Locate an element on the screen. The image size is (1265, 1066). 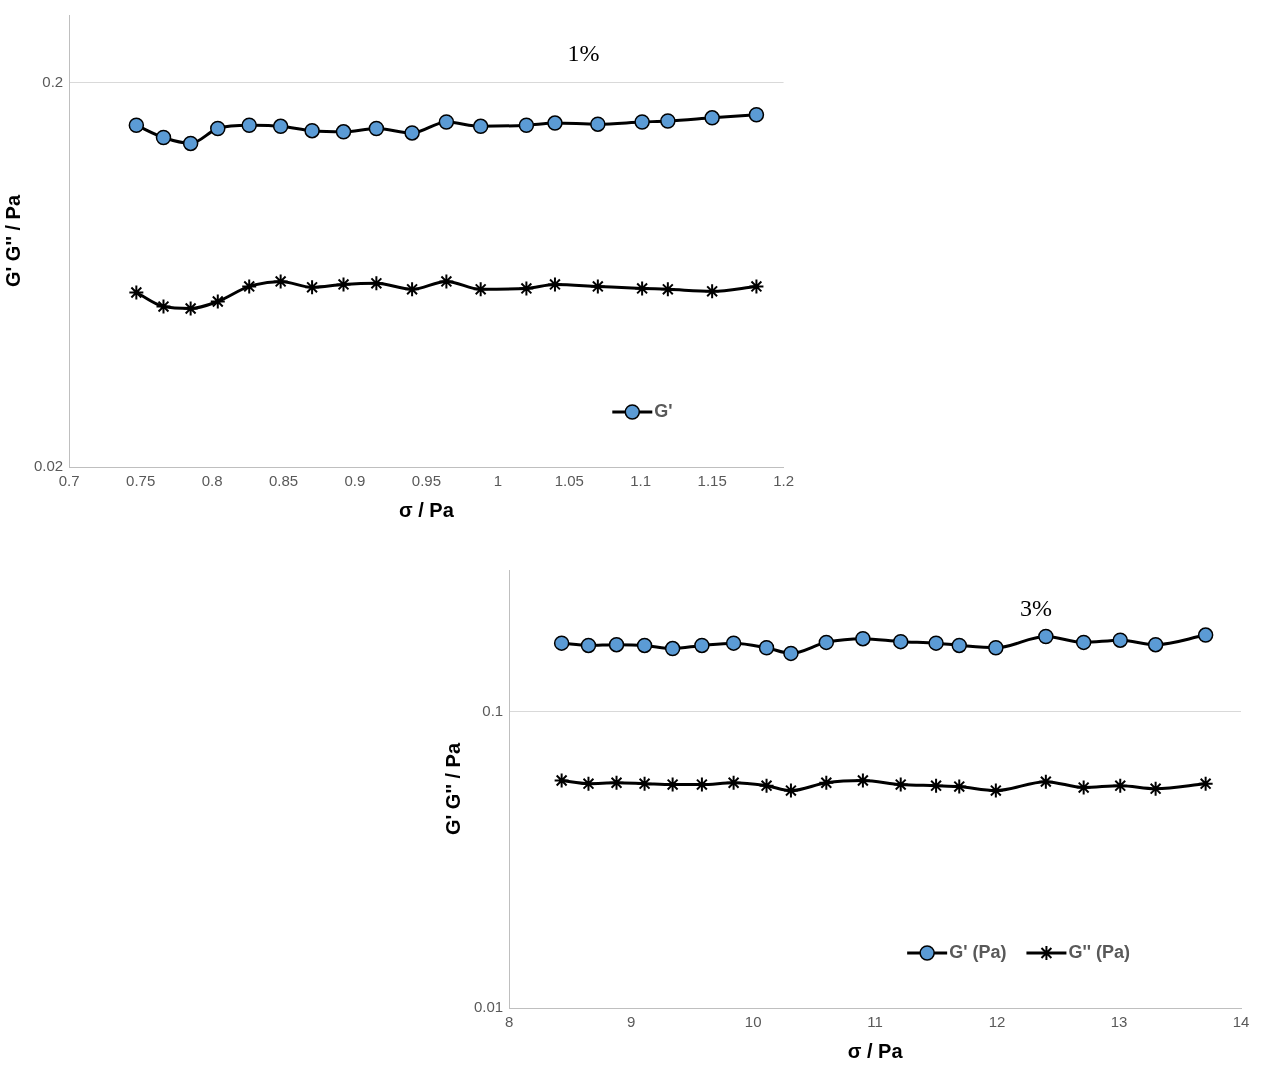
y-tick-label: 0.1 is located at coordinates (493, 710).